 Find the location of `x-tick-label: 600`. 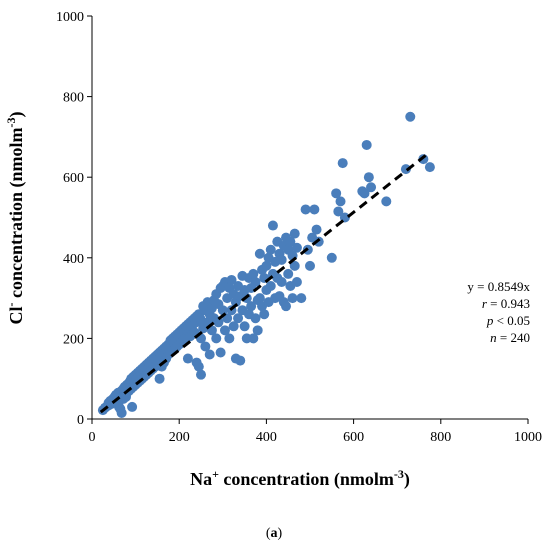

x-tick-label: 600 is located at coordinates (353, 437).